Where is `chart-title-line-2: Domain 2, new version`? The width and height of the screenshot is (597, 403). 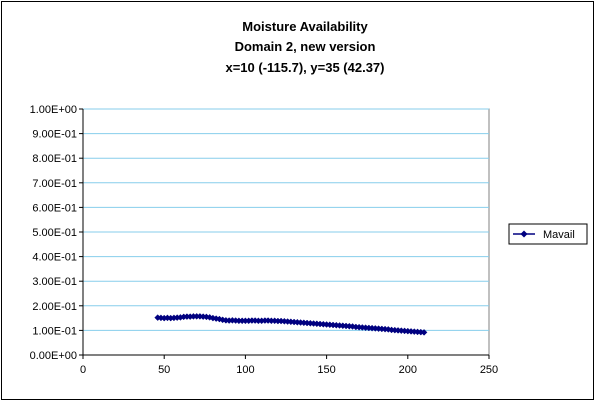 chart-title-line-2: Domain 2, new version is located at coordinates (305, 46).